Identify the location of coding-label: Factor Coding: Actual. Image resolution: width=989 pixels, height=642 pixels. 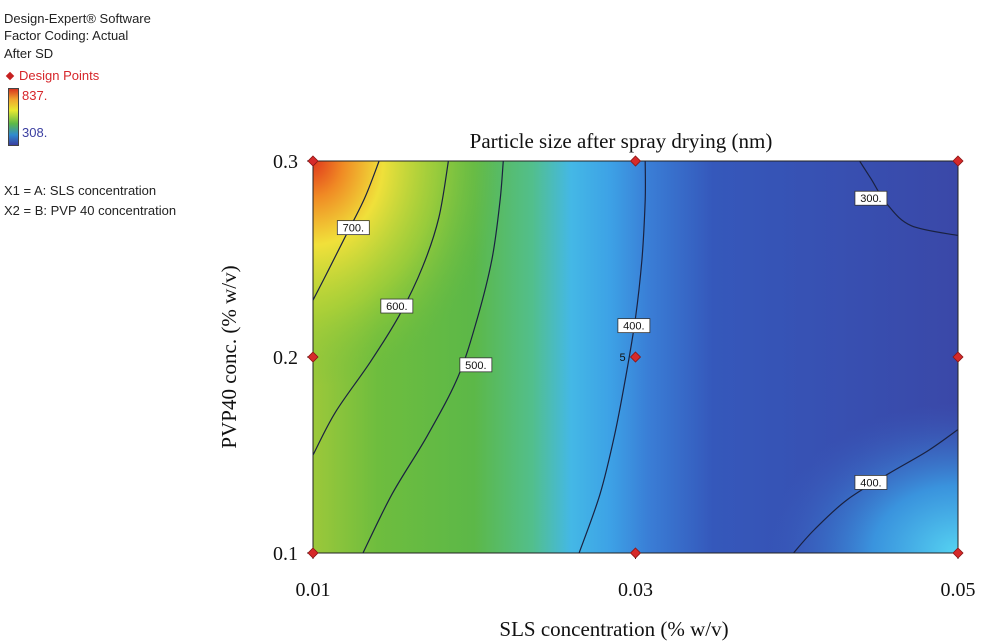
(66, 35).